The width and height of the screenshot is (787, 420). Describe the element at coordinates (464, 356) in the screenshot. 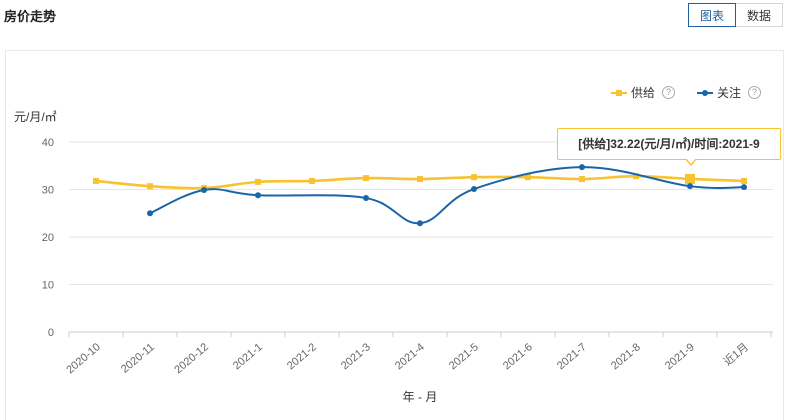

I see `x-tick-label: 2021-5` at that location.